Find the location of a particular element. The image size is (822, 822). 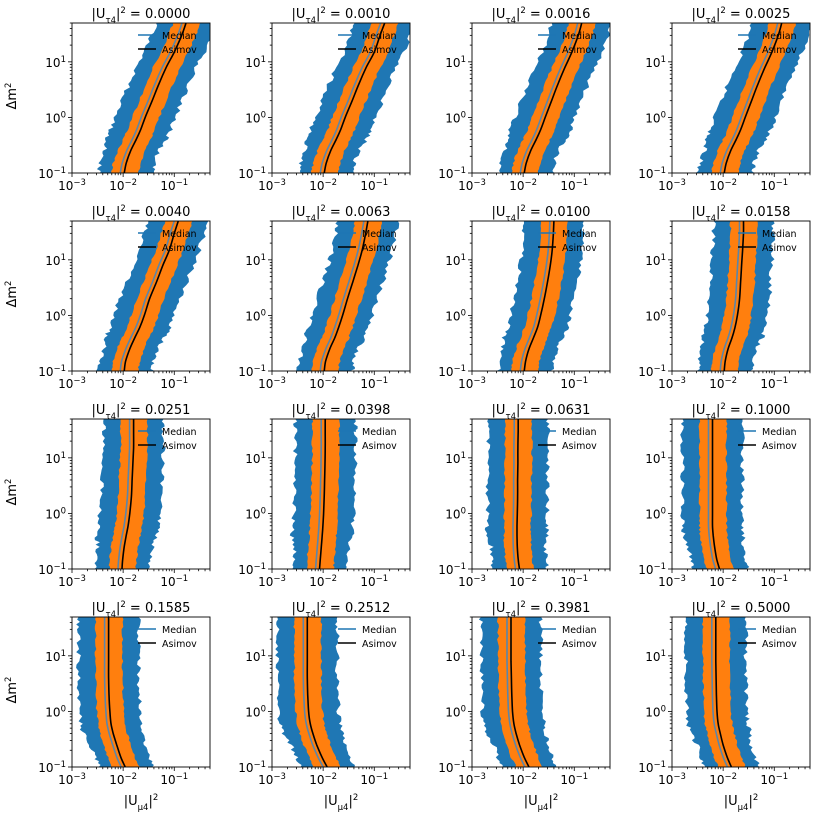

x-axis-label: |Uμ4|2 is located at coordinates (141, 803).